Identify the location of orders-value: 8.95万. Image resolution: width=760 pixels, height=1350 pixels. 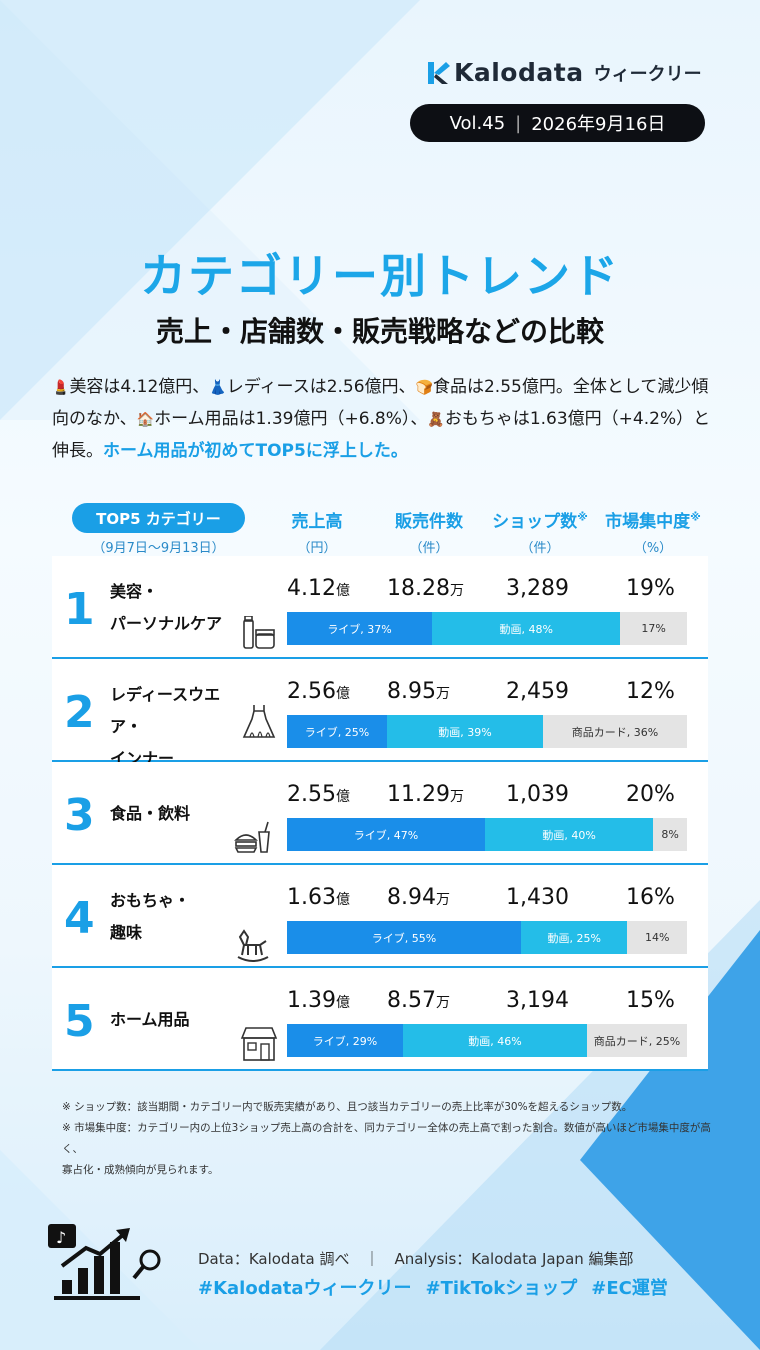
(418, 691).